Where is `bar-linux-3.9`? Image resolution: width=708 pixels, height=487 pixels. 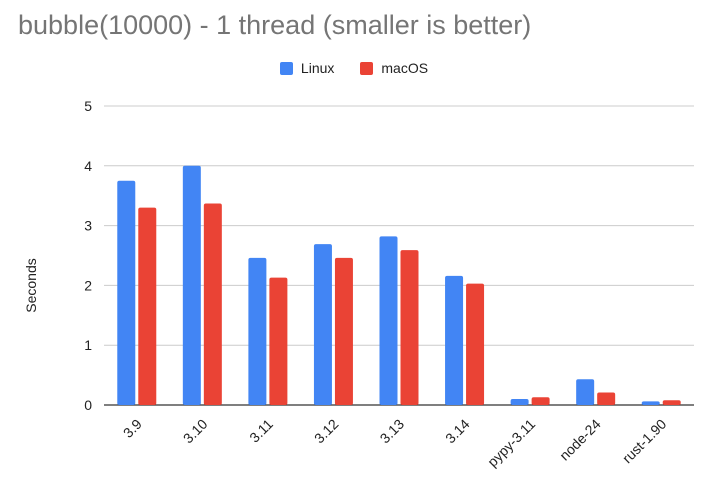
bar-linux-3.9 is located at coordinates (126, 292).